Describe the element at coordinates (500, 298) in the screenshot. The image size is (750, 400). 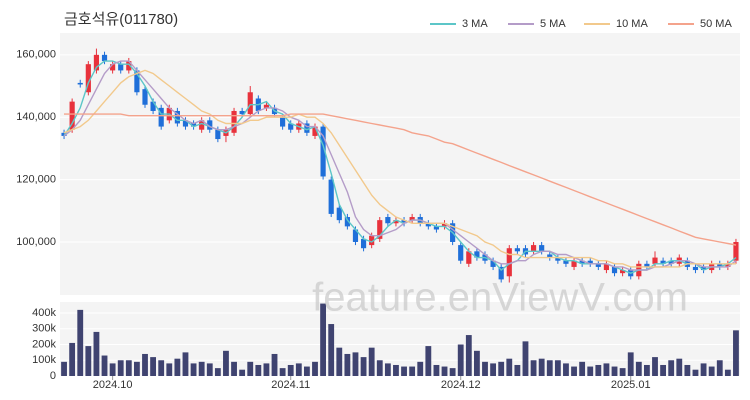
I see `watermark: feature.enViewV.com` at that location.